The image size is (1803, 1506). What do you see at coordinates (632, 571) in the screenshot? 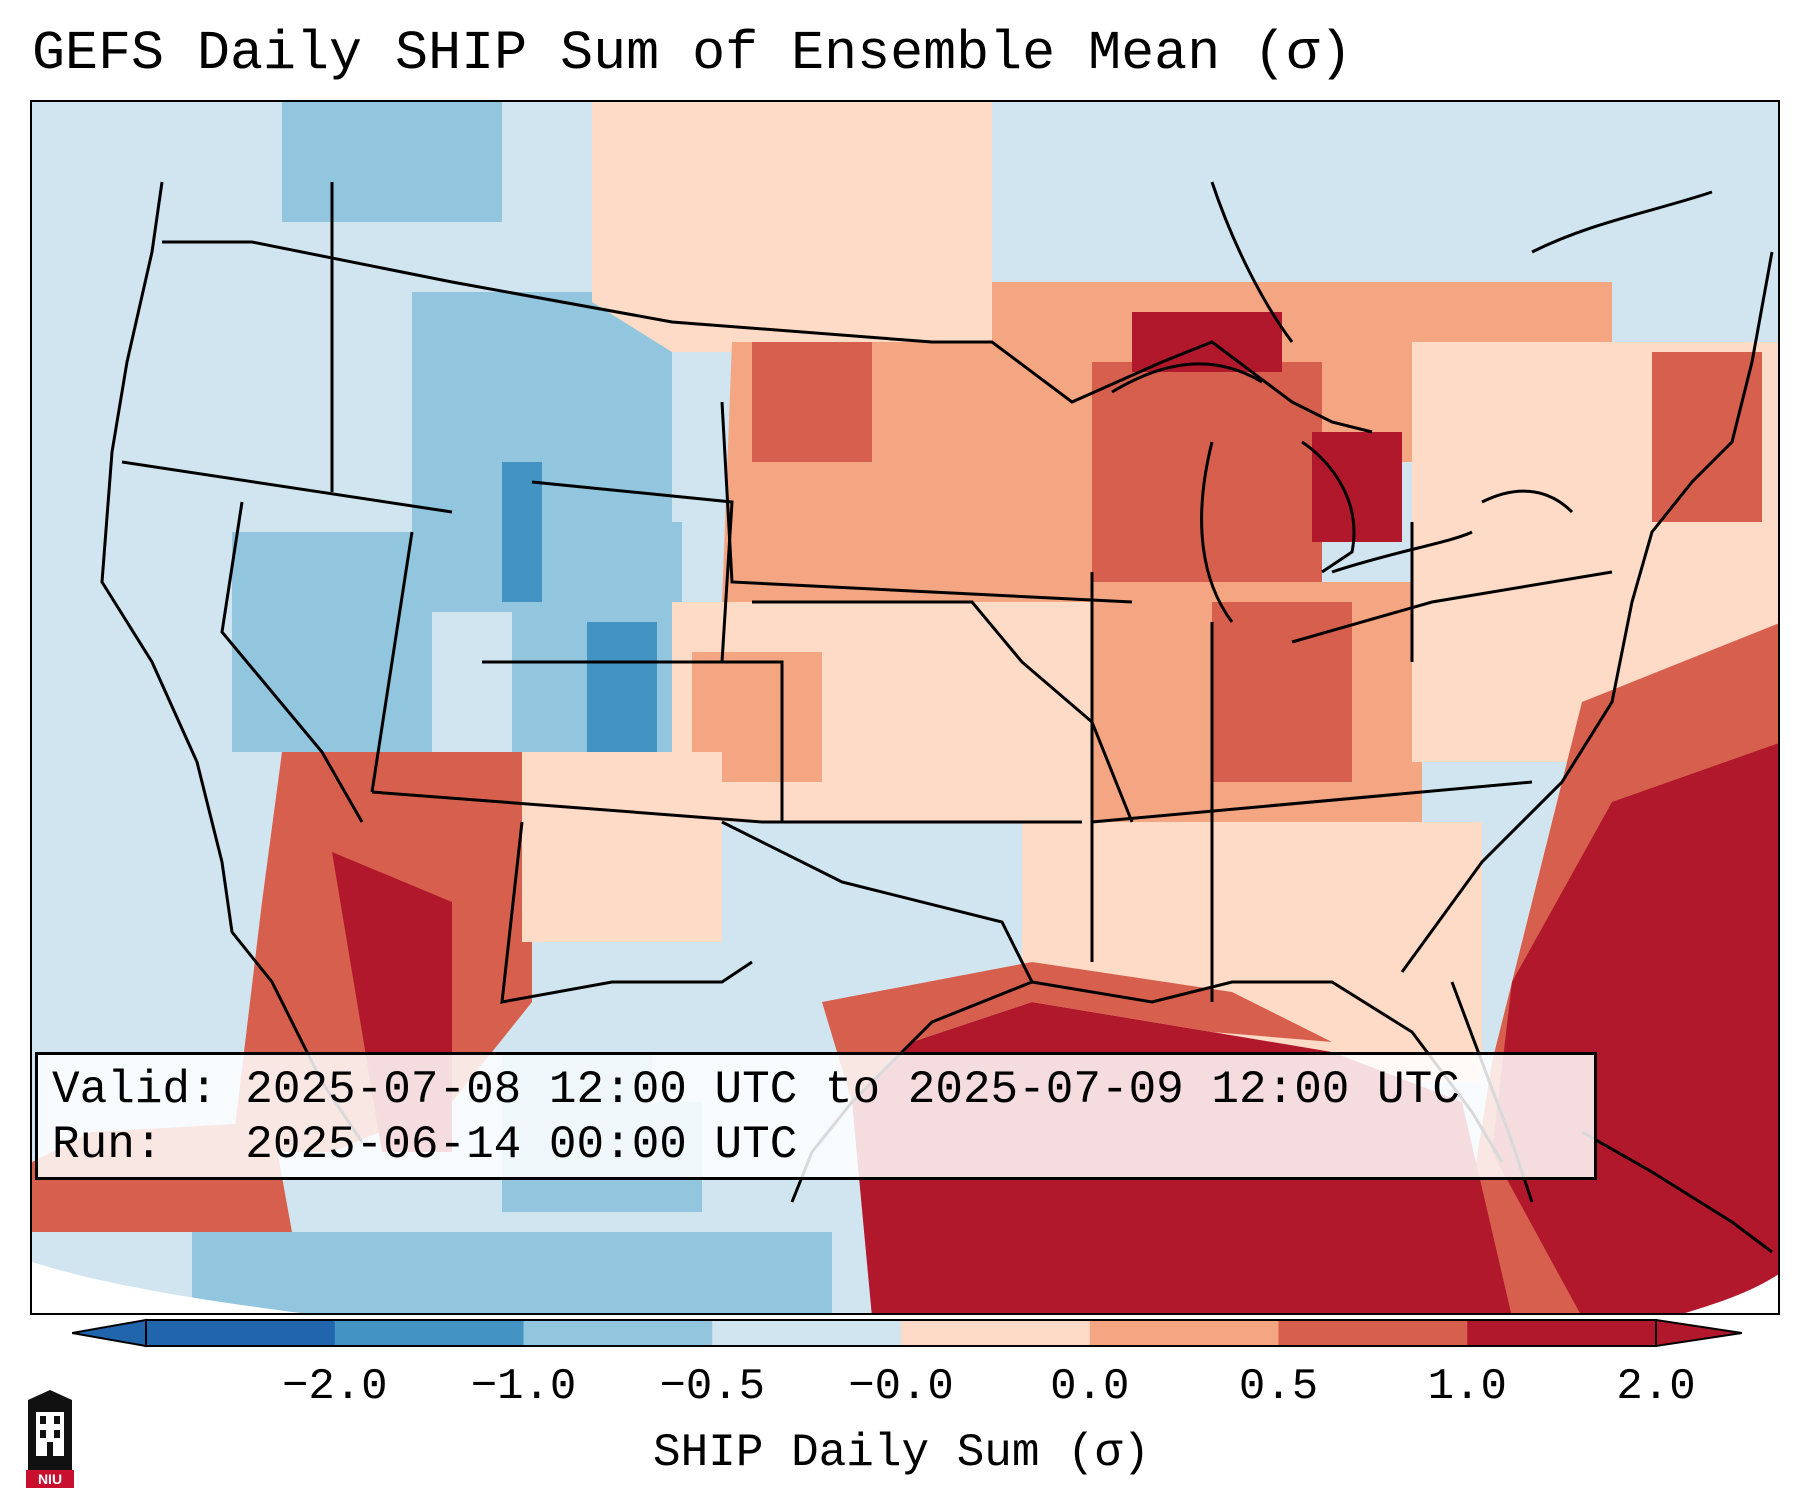
I see `wyoming-border` at bounding box center [632, 571].